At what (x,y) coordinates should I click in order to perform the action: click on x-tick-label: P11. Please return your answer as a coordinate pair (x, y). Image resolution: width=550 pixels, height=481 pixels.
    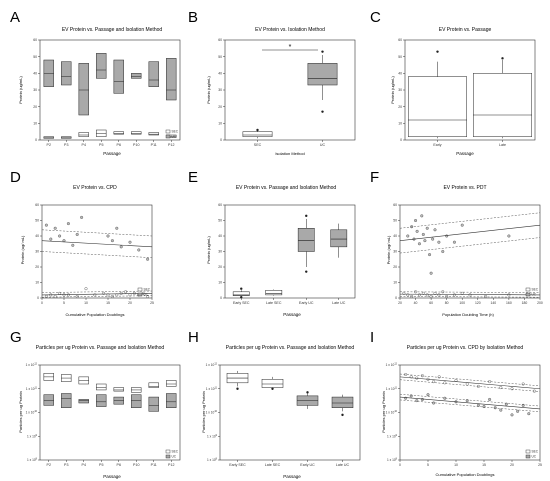
    Looking at the image, I should click on (154, 145).